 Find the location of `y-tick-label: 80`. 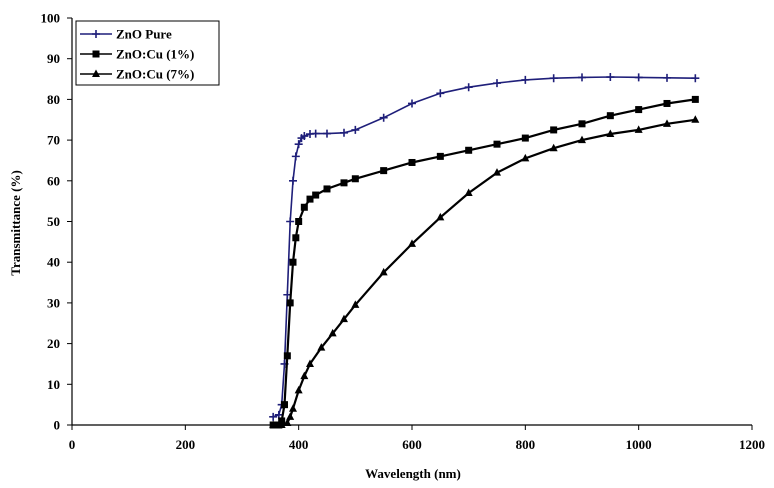

y-tick-label: 80 is located at coordinates (53, 99).